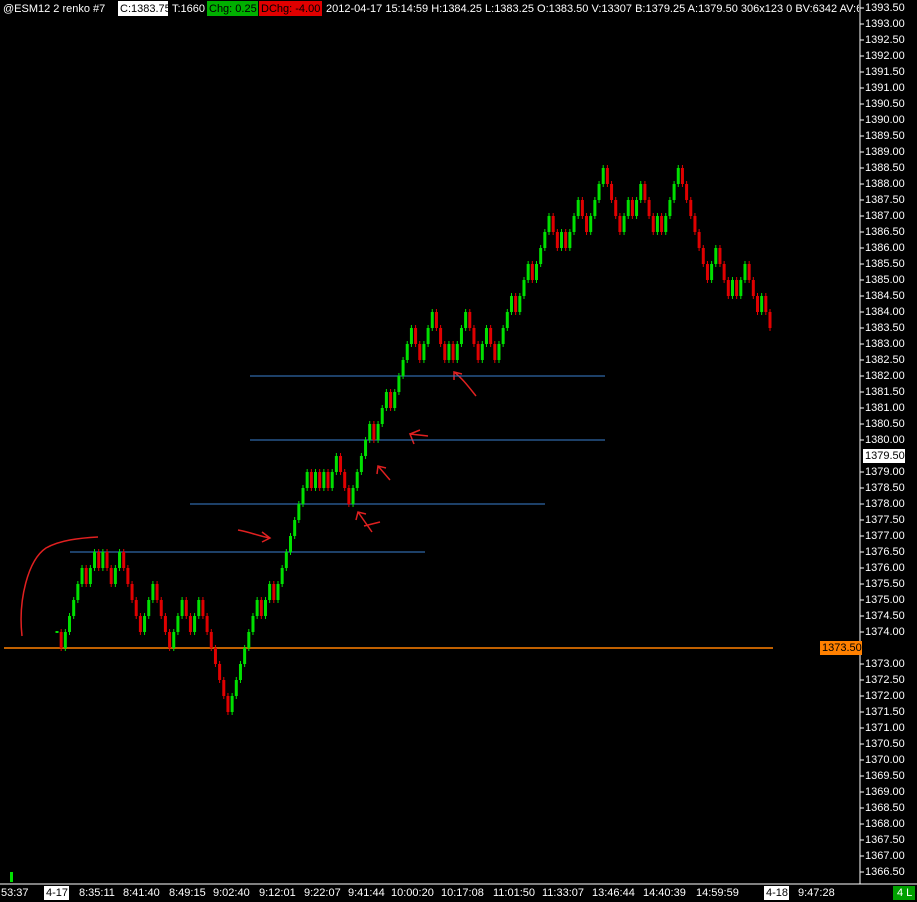 The width and height of the screenshot is (917, 902). I want to click on y-tick-label: 1386.50, so click(885, 232).